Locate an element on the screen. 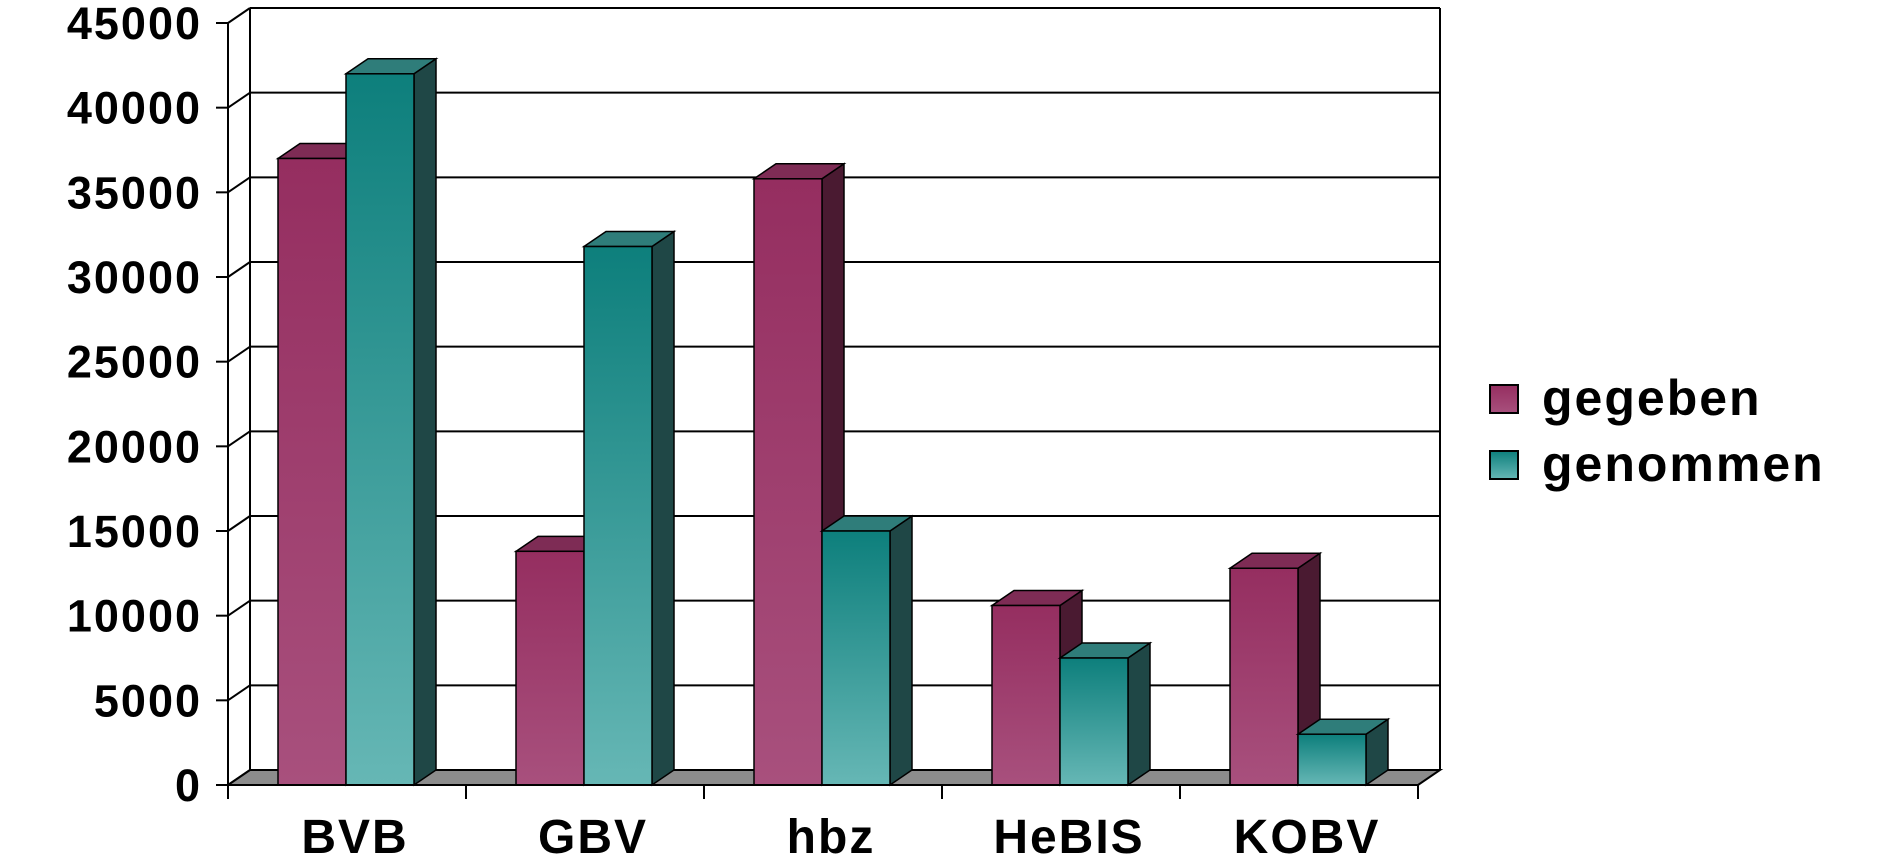 Image resolution: width=1885 pixels, height=855 pixels. legend-label: genommen is located at coordinates (1683, 464).